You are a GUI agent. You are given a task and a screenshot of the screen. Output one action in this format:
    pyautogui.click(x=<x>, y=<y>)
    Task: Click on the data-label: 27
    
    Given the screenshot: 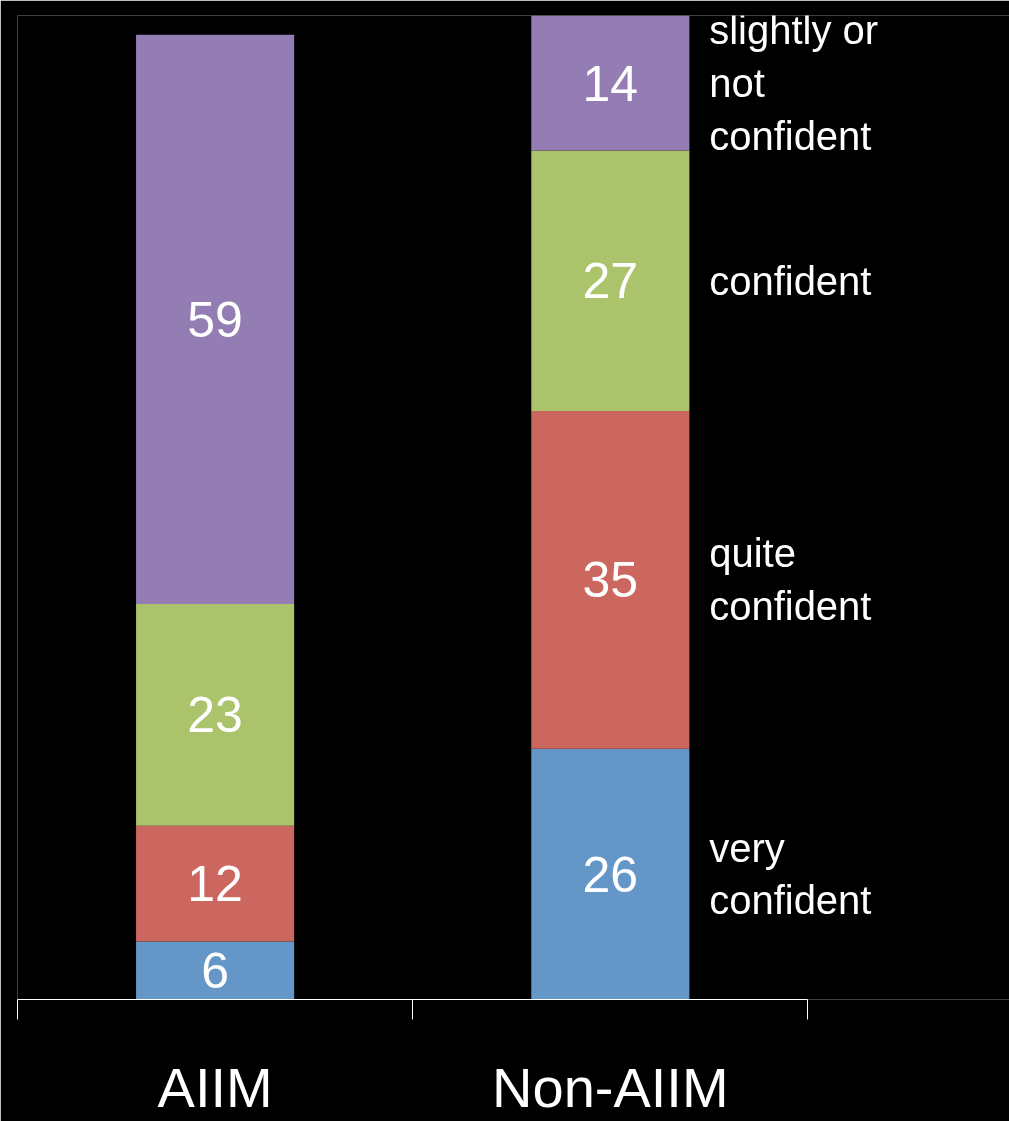 What is the action you would take?
    pyautogui.click(x=610, y=281)
    